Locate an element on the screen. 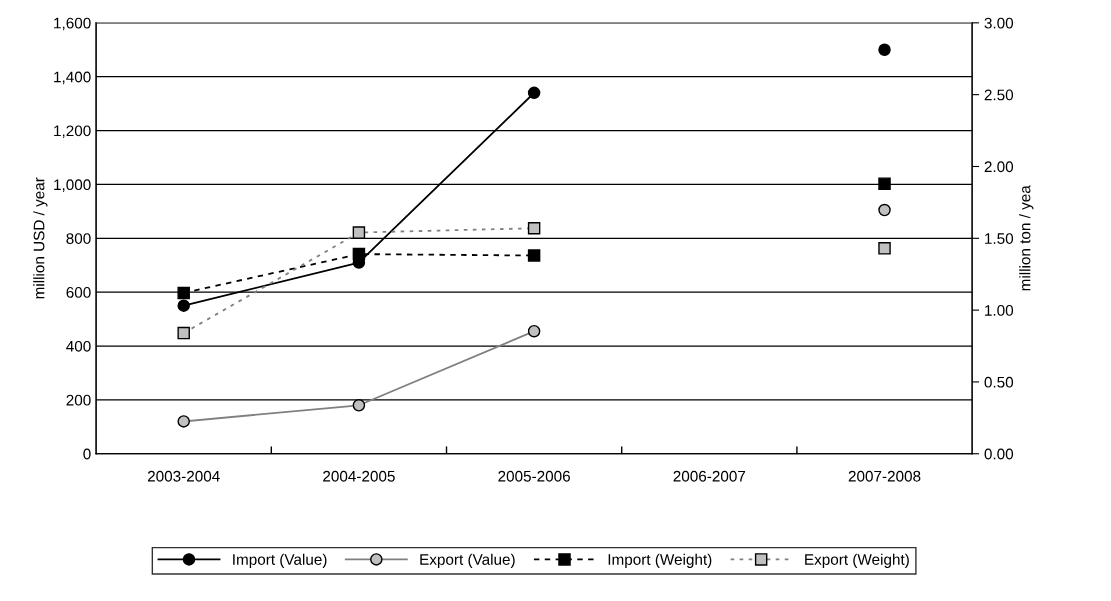 This screenshot has height=601, width=1111. y2-tick-label: 0.00 is located at coordinates (999, 454).